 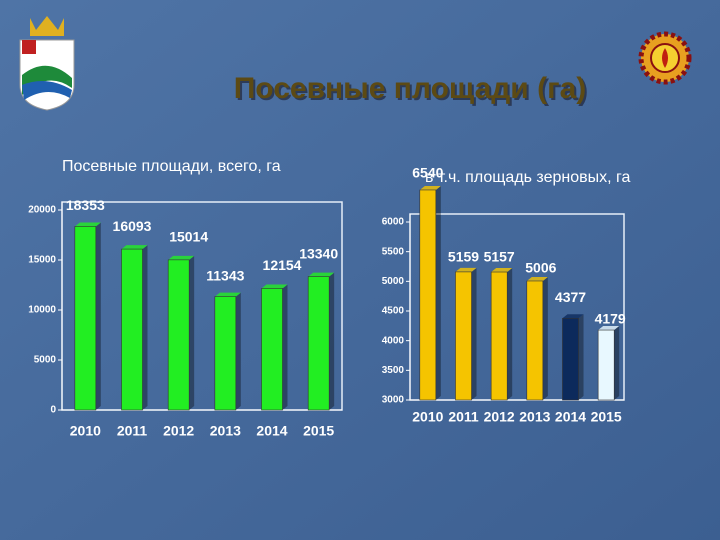 I want to click on data-label: 16093, so click(x=132, y=226).